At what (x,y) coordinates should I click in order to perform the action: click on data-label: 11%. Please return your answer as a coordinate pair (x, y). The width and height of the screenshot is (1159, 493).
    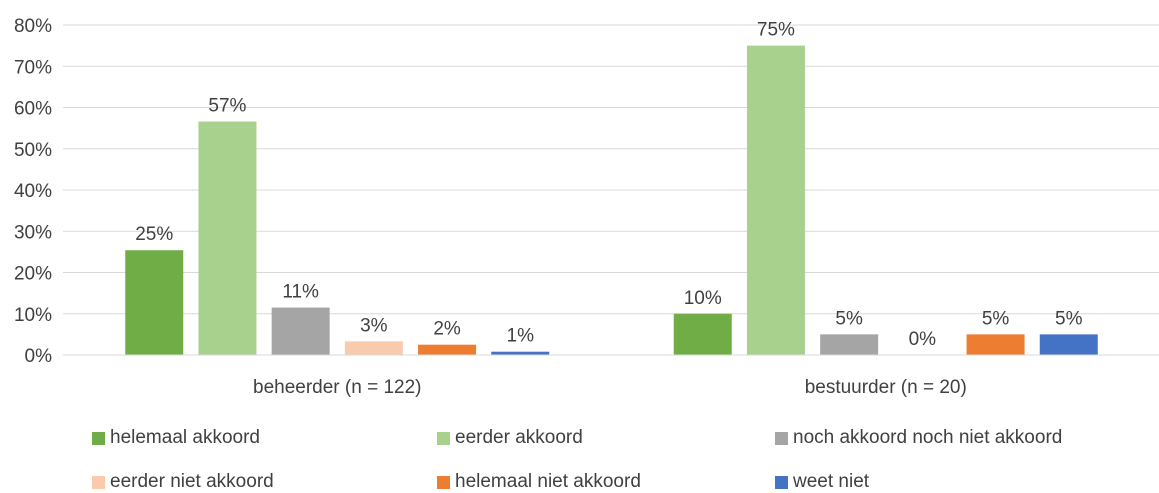
    Looking at the image, I should click on (300, 292).